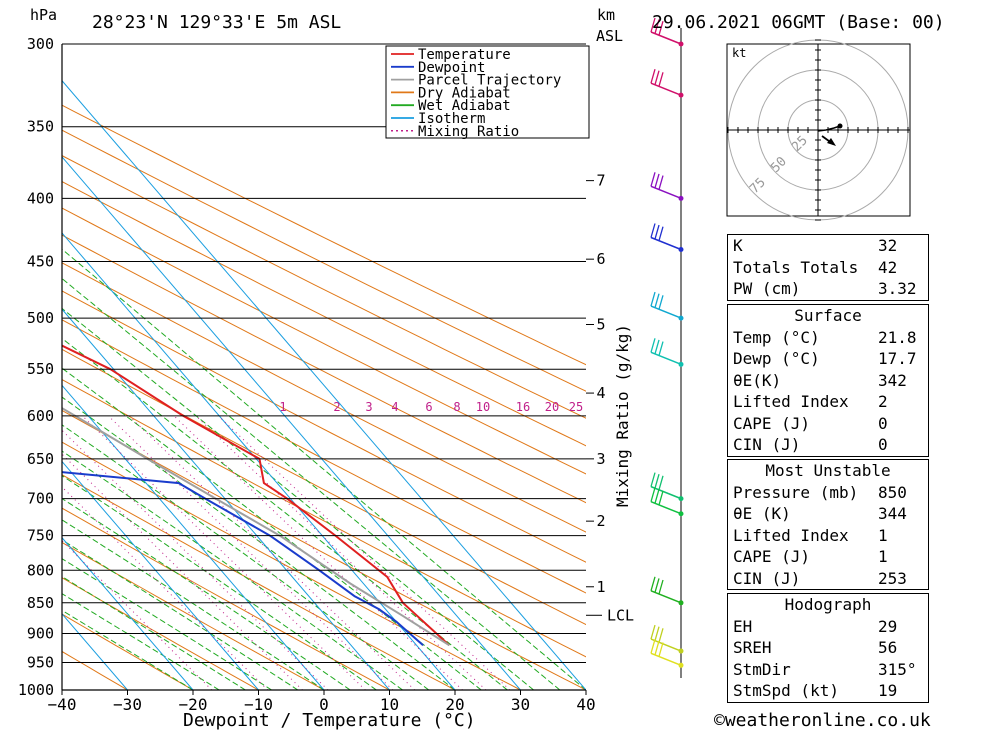 The image size is (1000, 733). I want to click on table-row-label: Lifted Index, so click(791, 401).